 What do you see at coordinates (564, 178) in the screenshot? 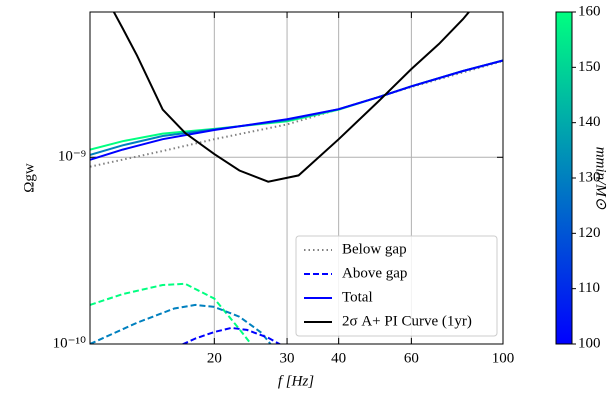
I see `colorbar` at bounding box center [564, 178].